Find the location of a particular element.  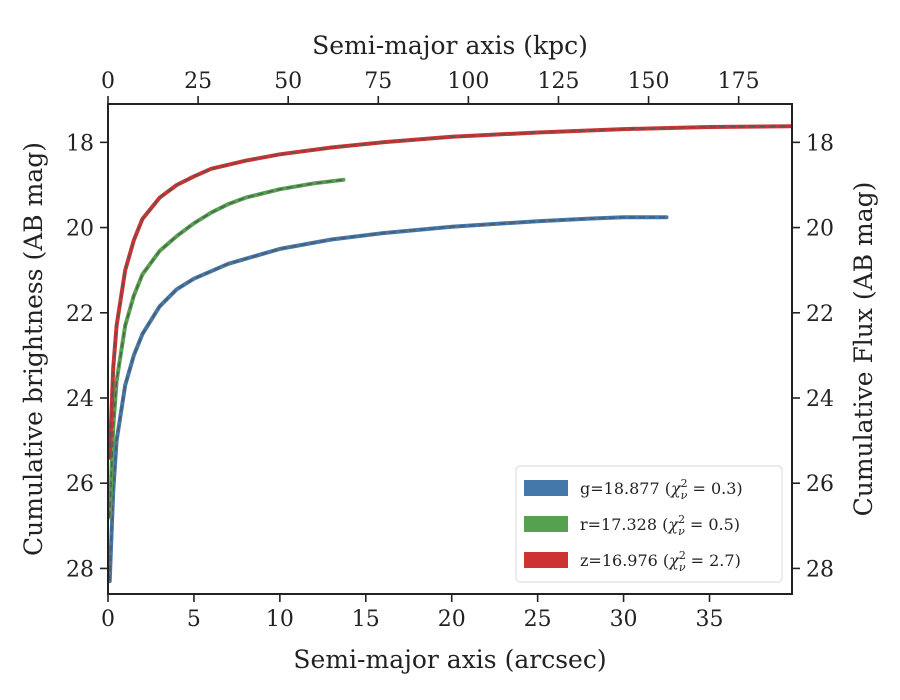

top-x-tick-label: 100 is located at coordinates (468, 81).